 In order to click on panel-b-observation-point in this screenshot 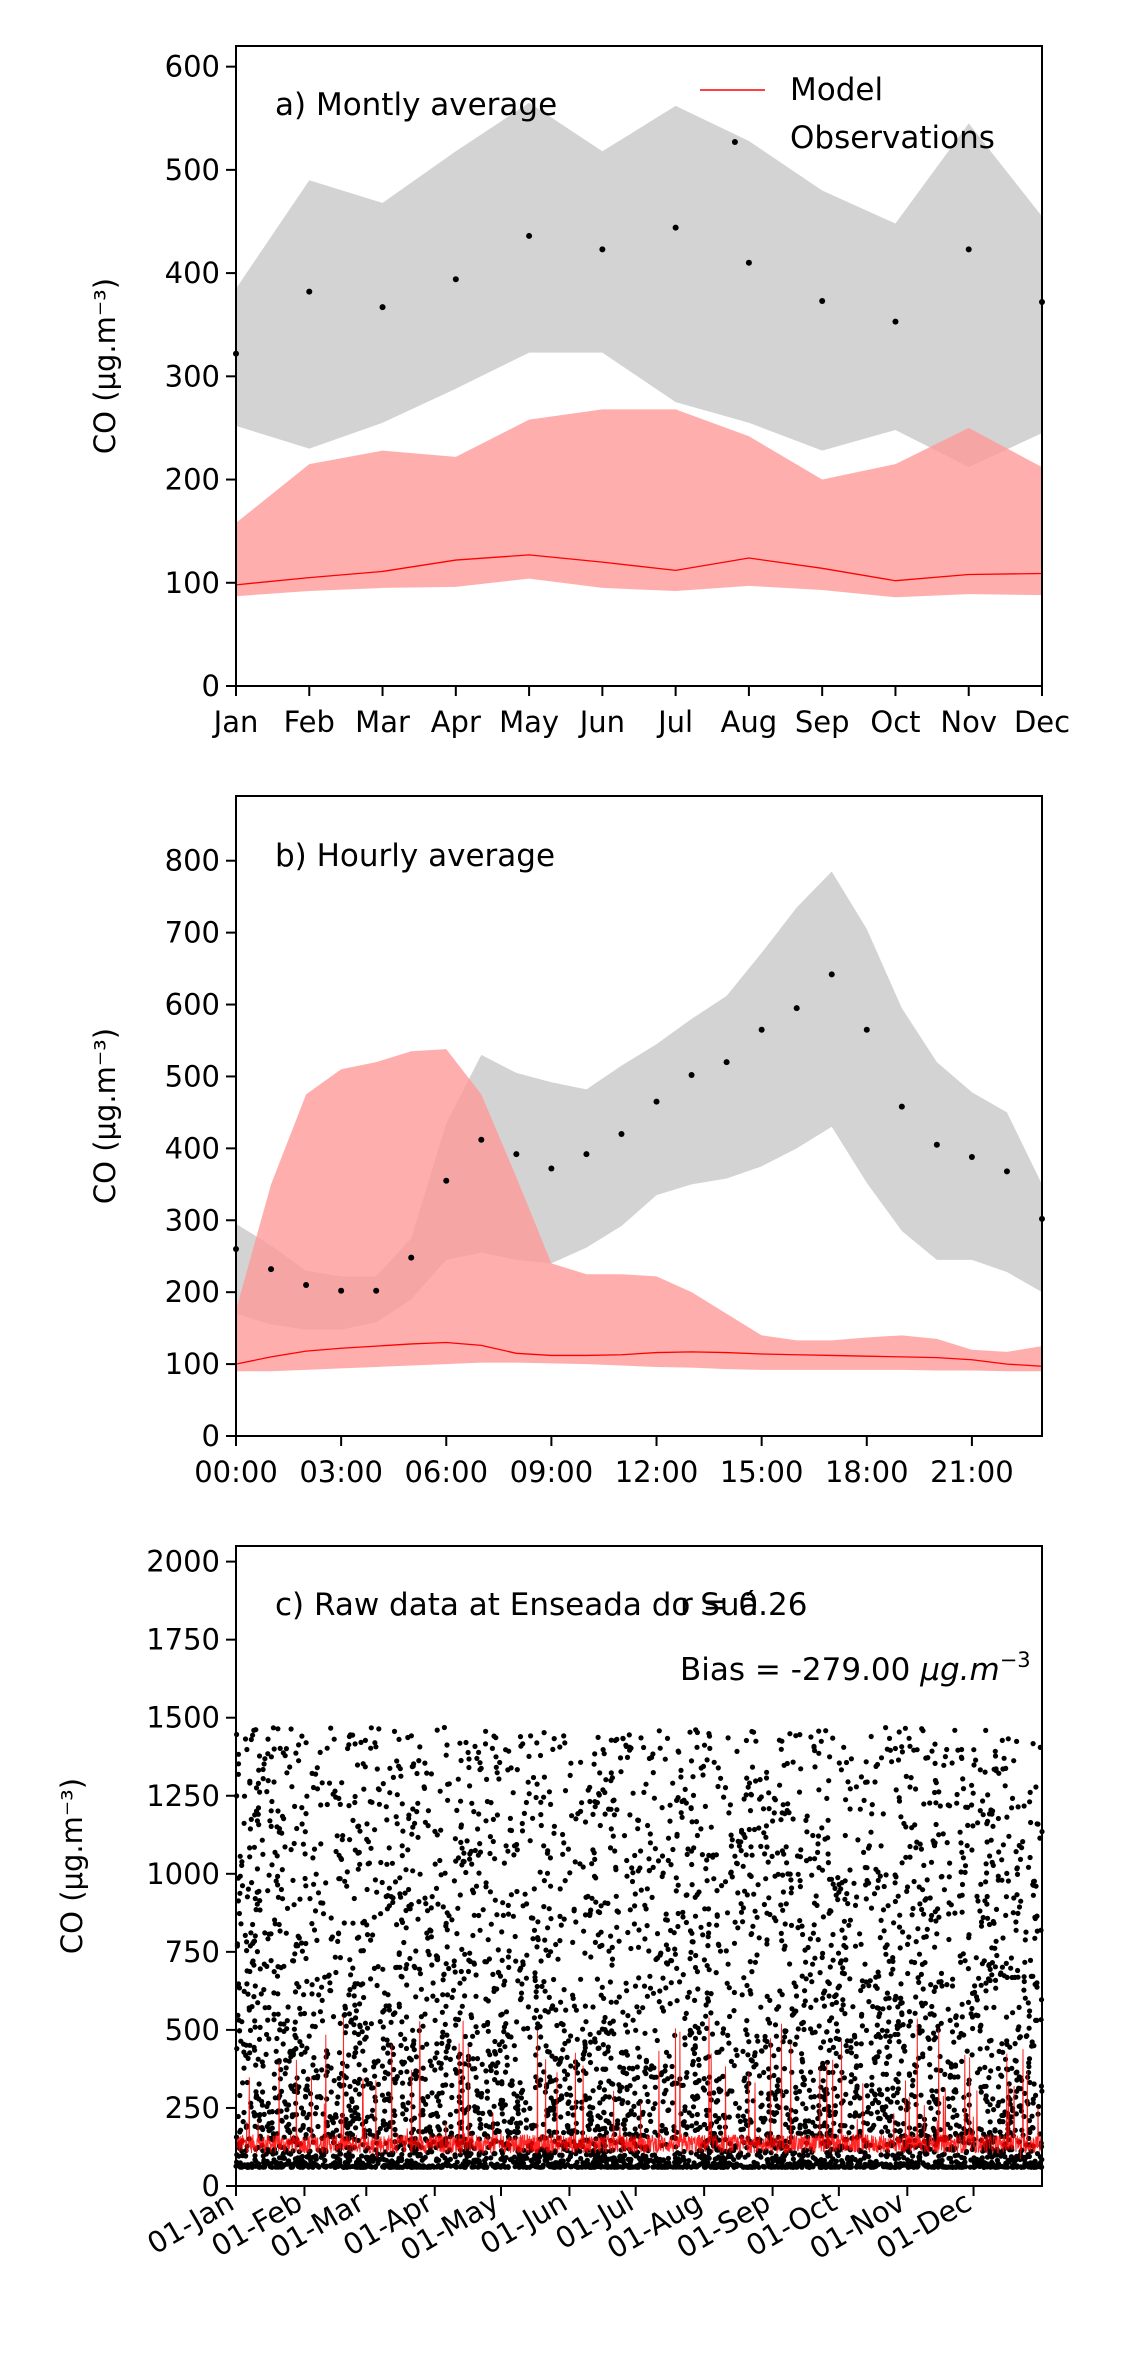, I will do `click(481, 1139)`.